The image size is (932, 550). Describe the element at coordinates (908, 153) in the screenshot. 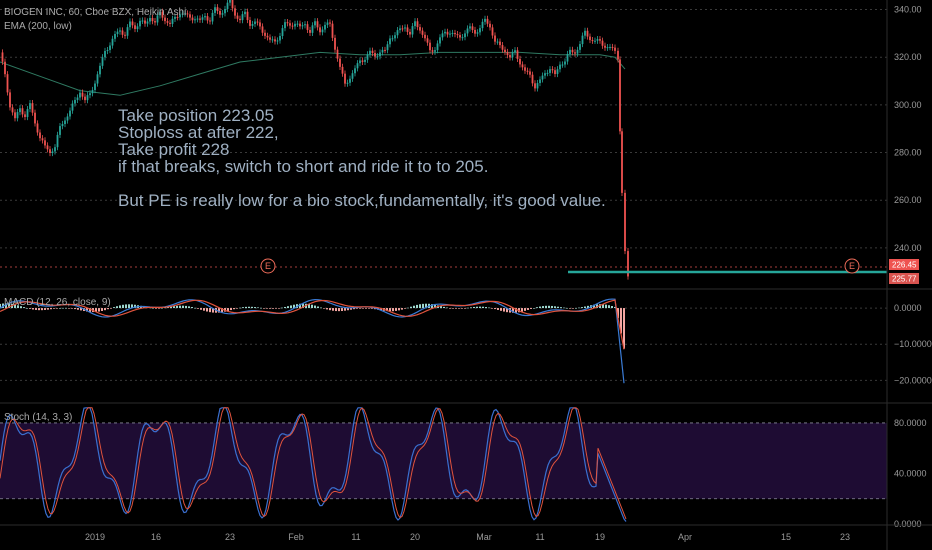

I see `price-tick-label: 280.00` at that location.